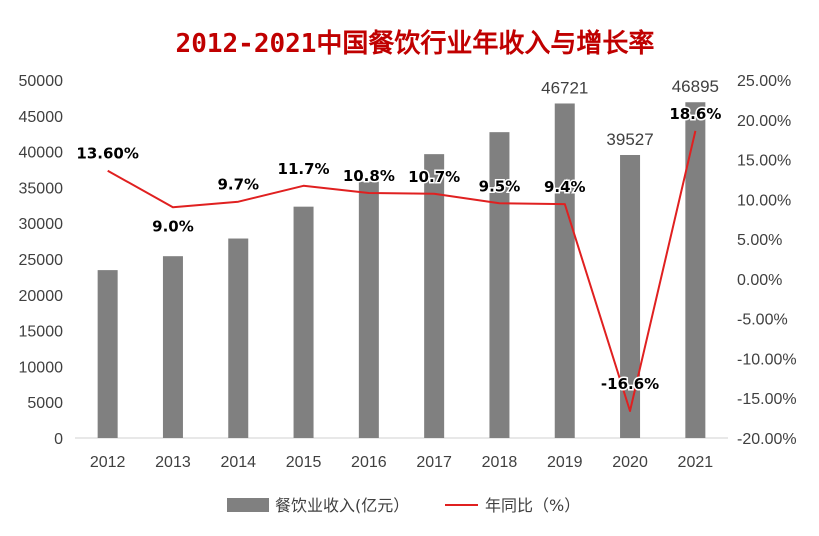 Image resolution: width=819 pixels, height=536 pixels. What do you see at coordinates (41, 260) in the screenshot?
I see `y-left-tick-label: 25000` at bounding box center [41, 260].